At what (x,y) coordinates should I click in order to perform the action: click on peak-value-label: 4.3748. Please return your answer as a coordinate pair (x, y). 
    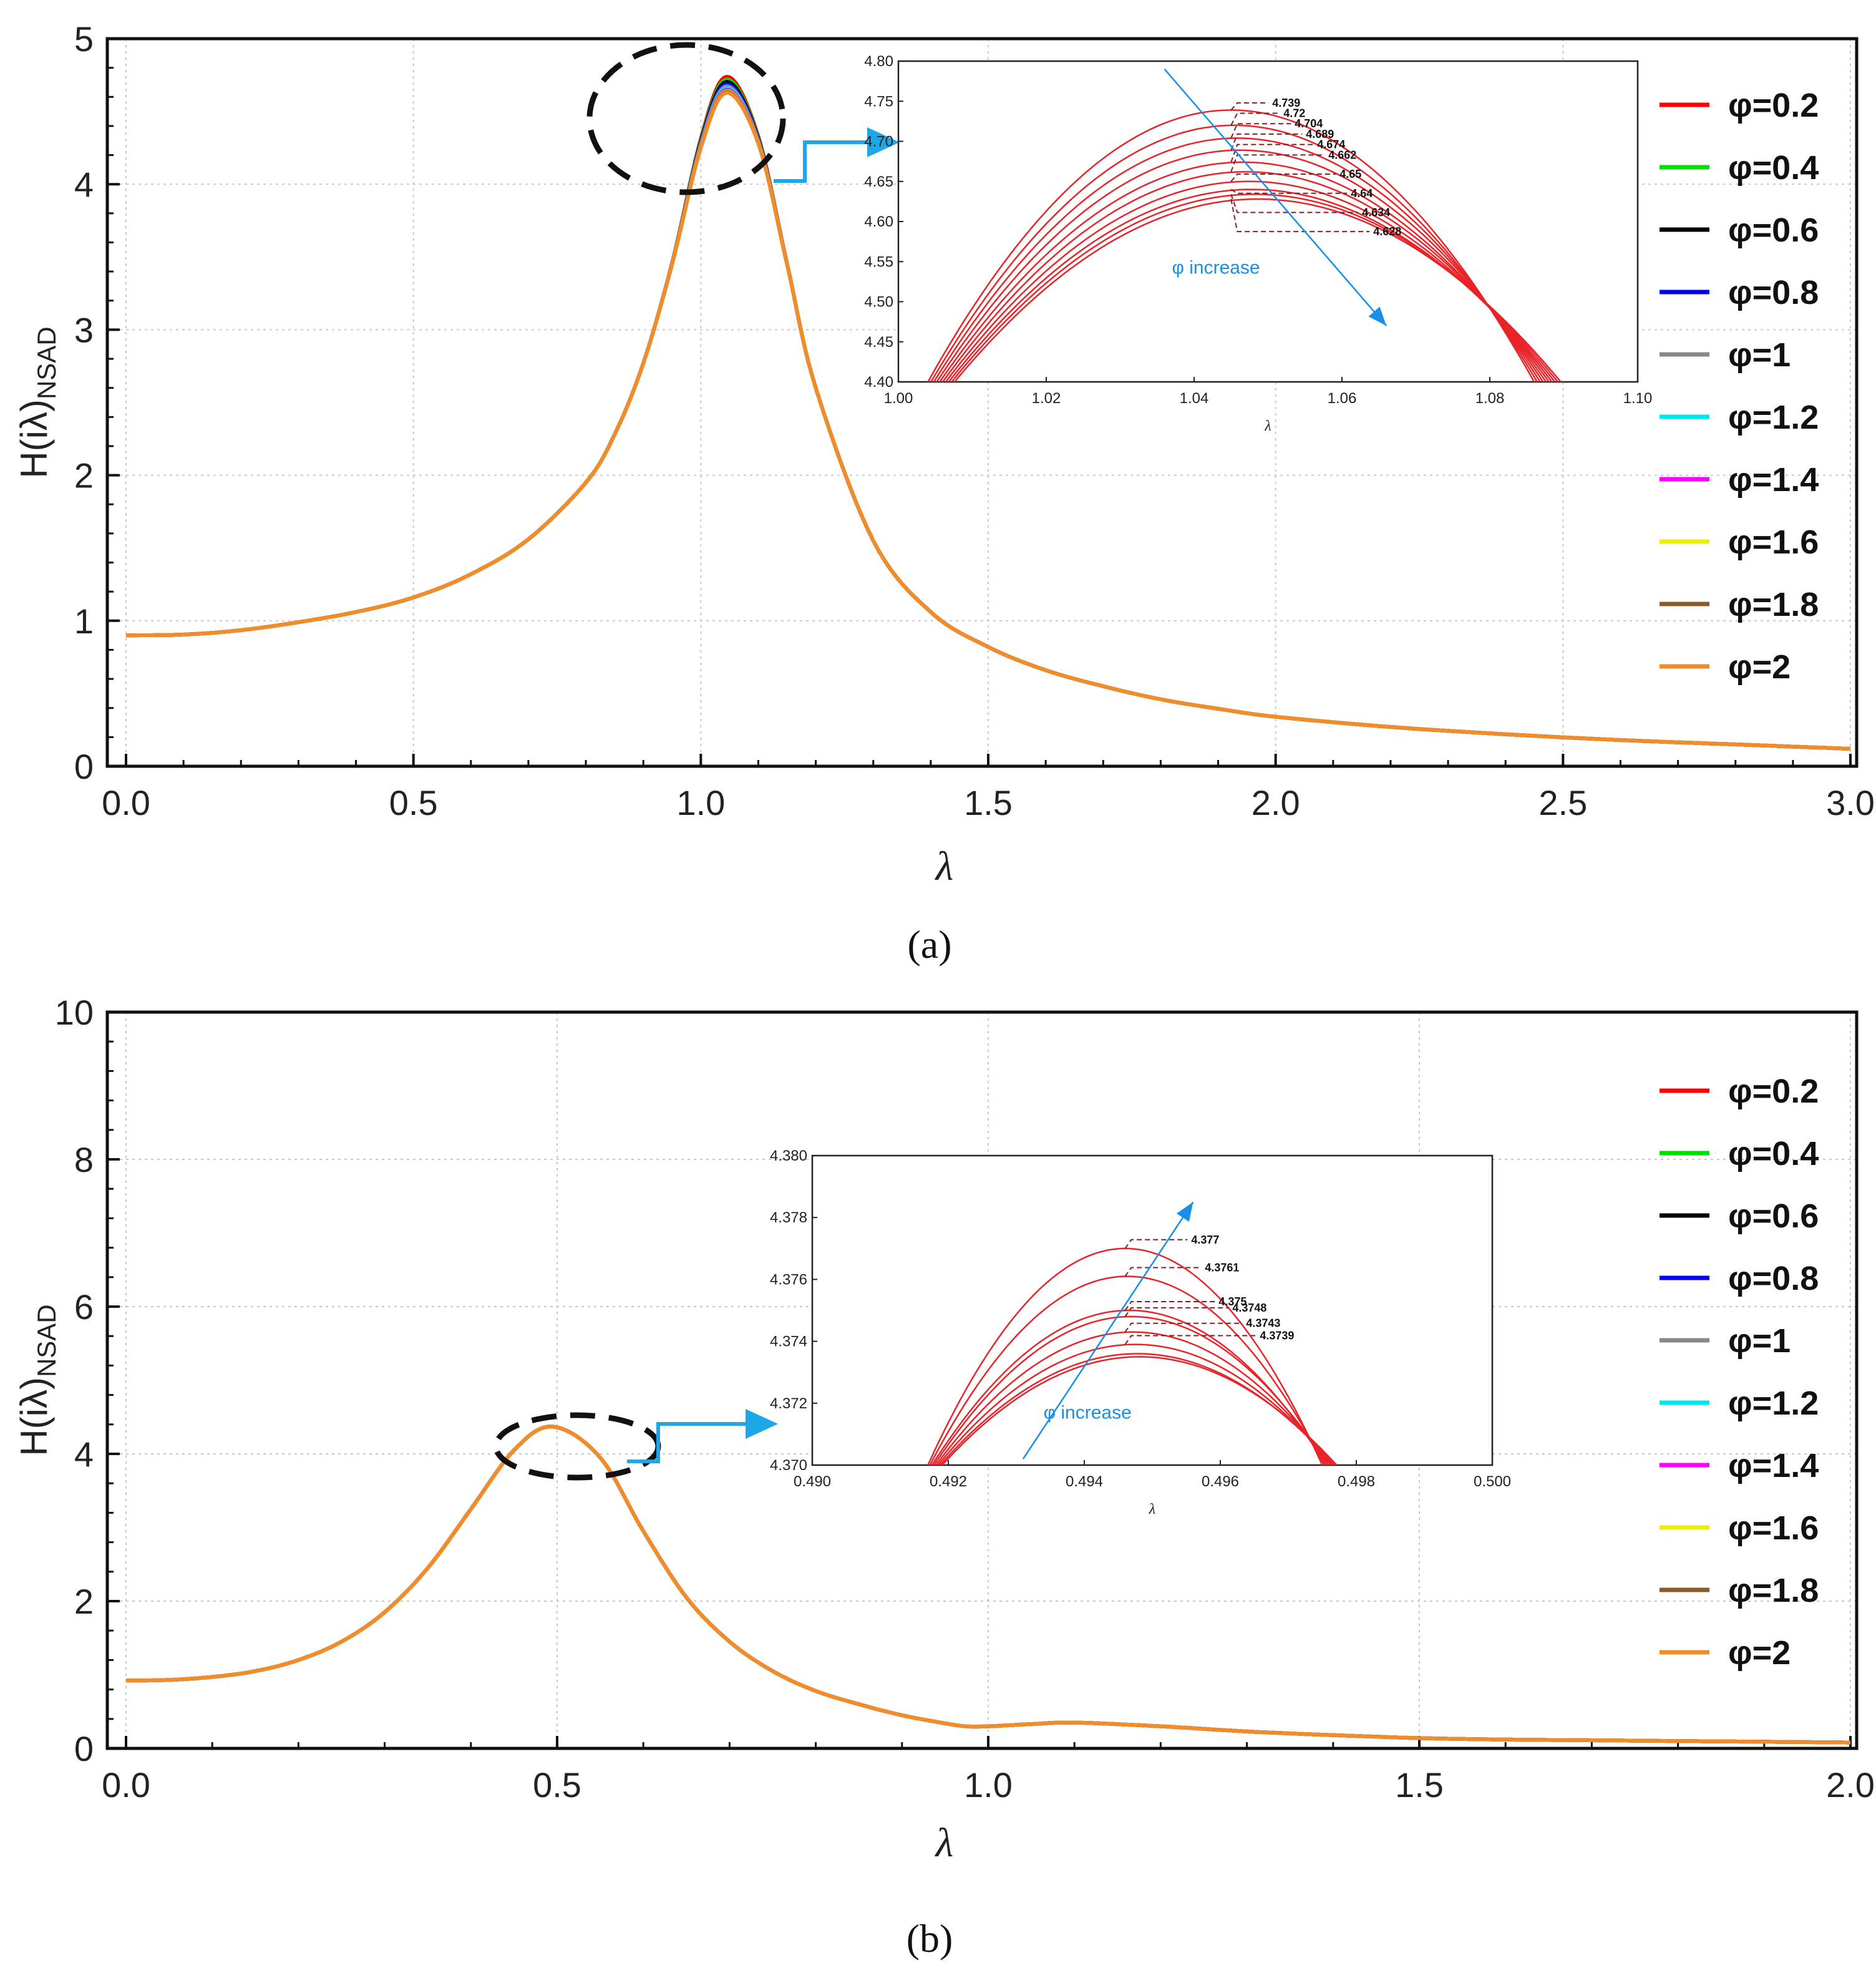
    Looking at the image, I should click on (1249, 1308).